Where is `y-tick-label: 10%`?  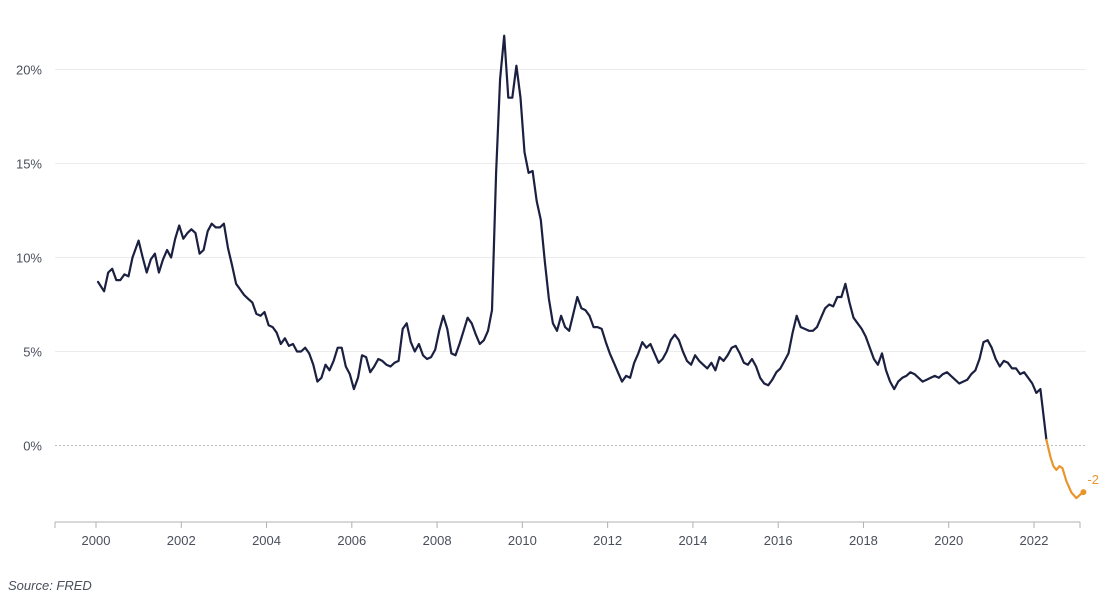 y-tick-label: 10% is located at coordinates (29, 258).